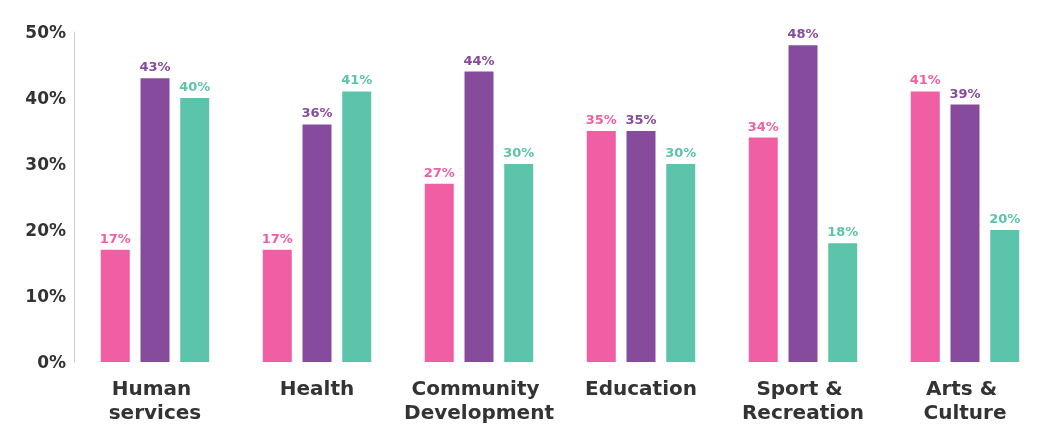 Image resolution: width=1062 pixels, height=432 pixels. What do you see at coordinates (479, 400) in the screenshot?
I see `x-tick-label: Community Development` at bounding box center [479, 400].